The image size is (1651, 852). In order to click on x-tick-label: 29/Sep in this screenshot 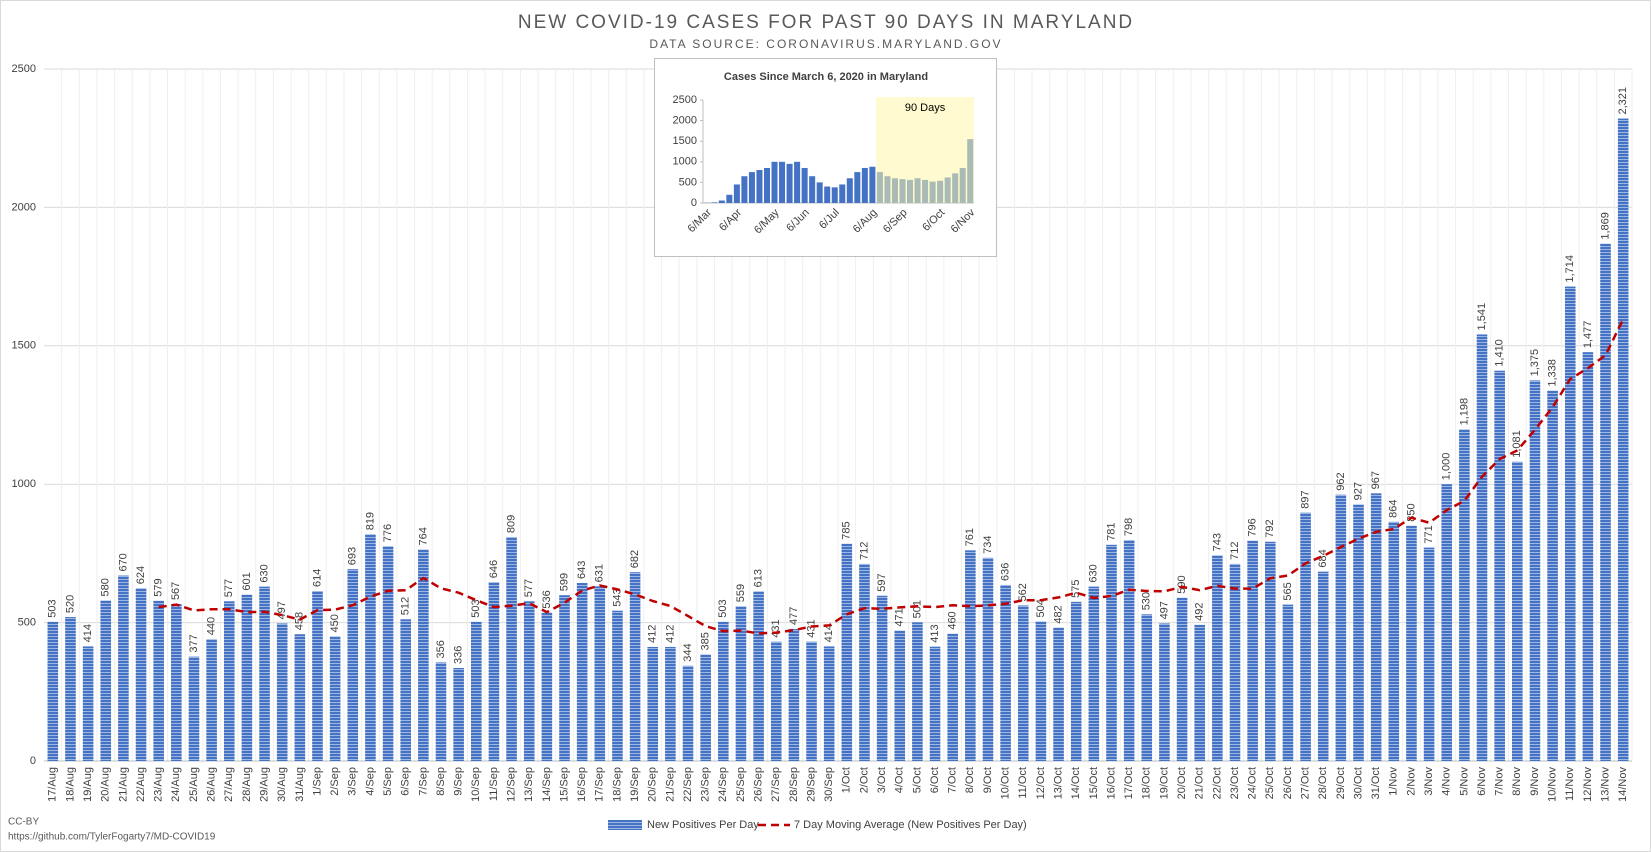, I will do `click(811, 784)`.